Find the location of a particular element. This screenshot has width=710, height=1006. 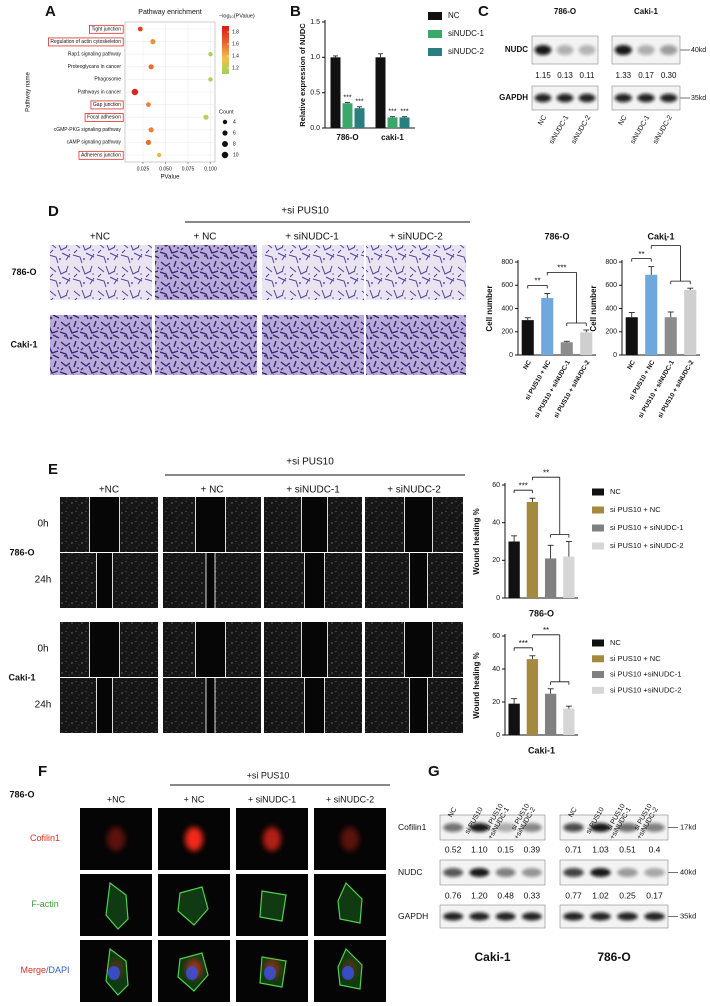

column-label: + siNUDC-1 is located at coordinates (272, 799).